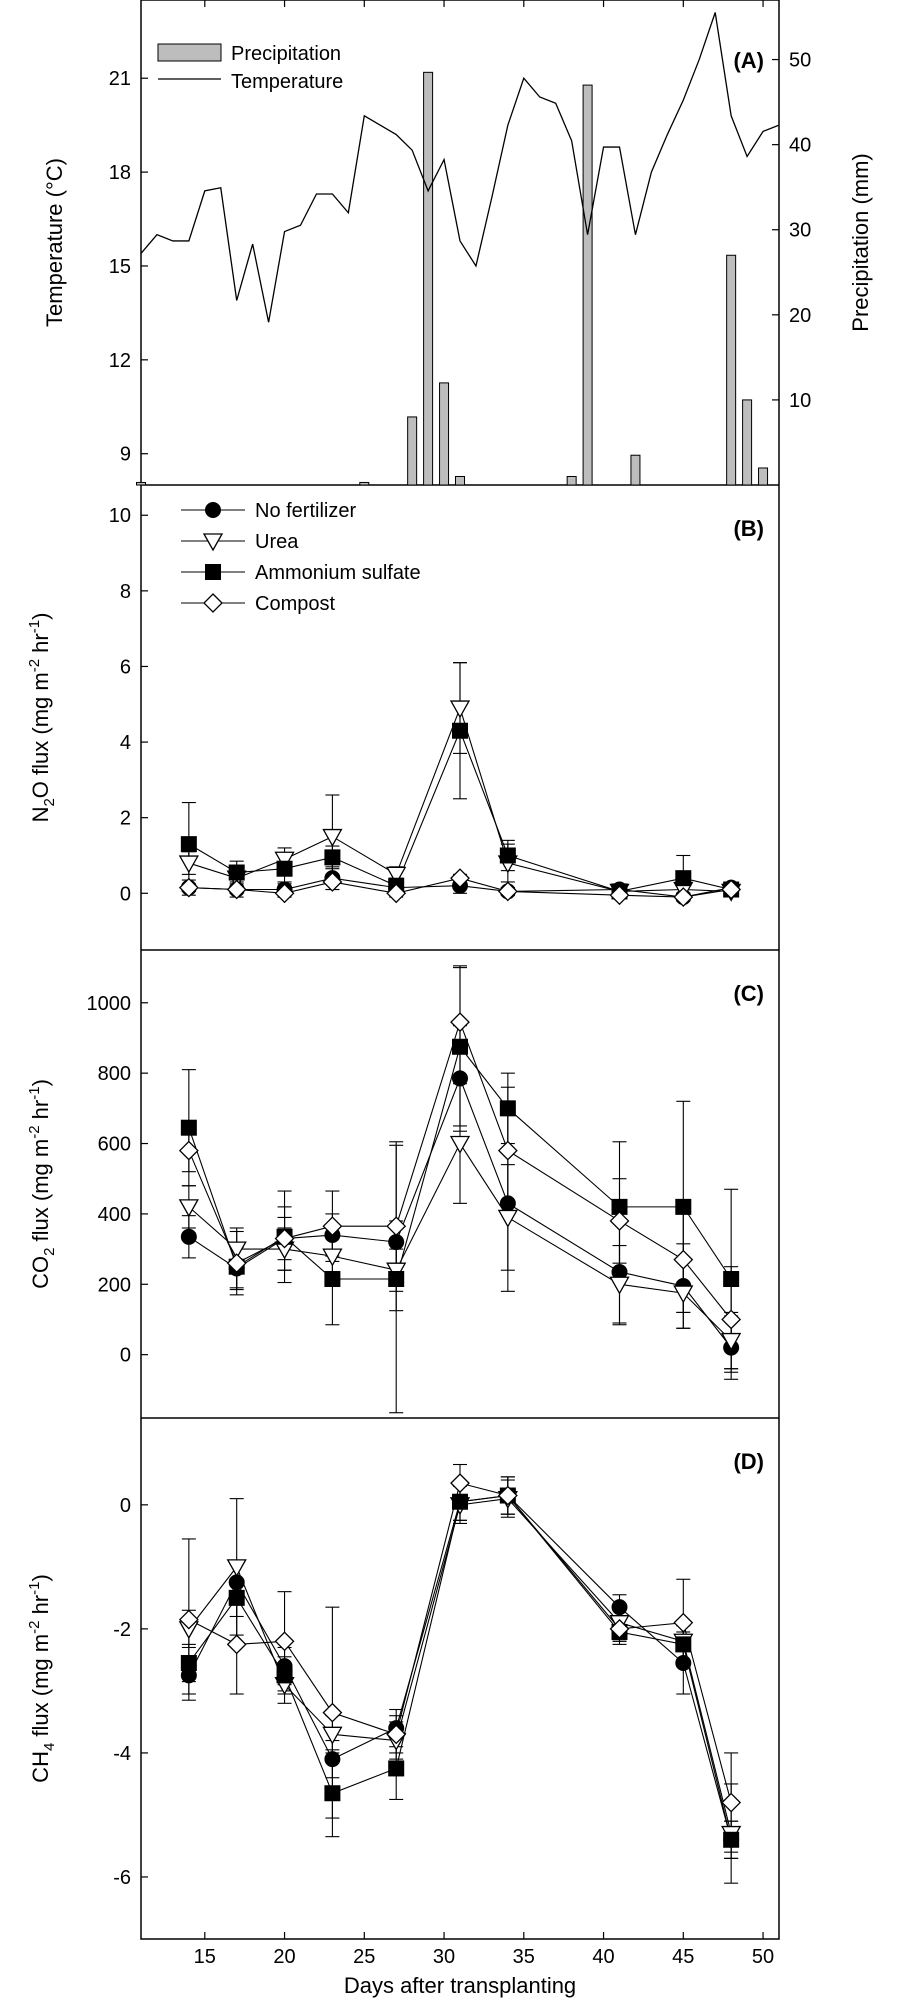  I want to click on legend-label: Temperature, so click(287, 82).